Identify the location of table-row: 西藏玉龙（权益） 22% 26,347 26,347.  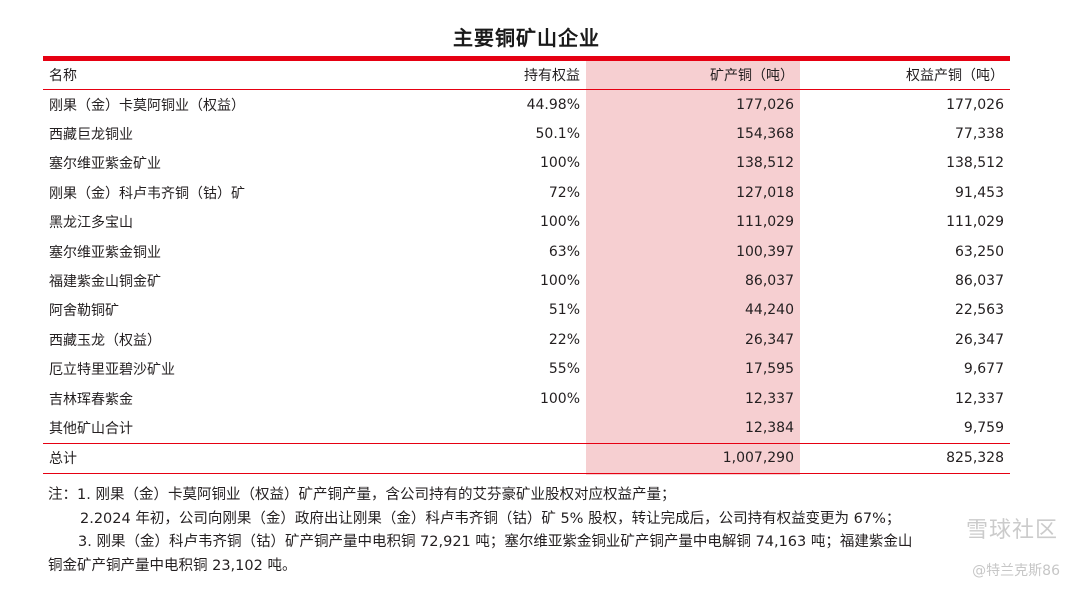
(526, 339).